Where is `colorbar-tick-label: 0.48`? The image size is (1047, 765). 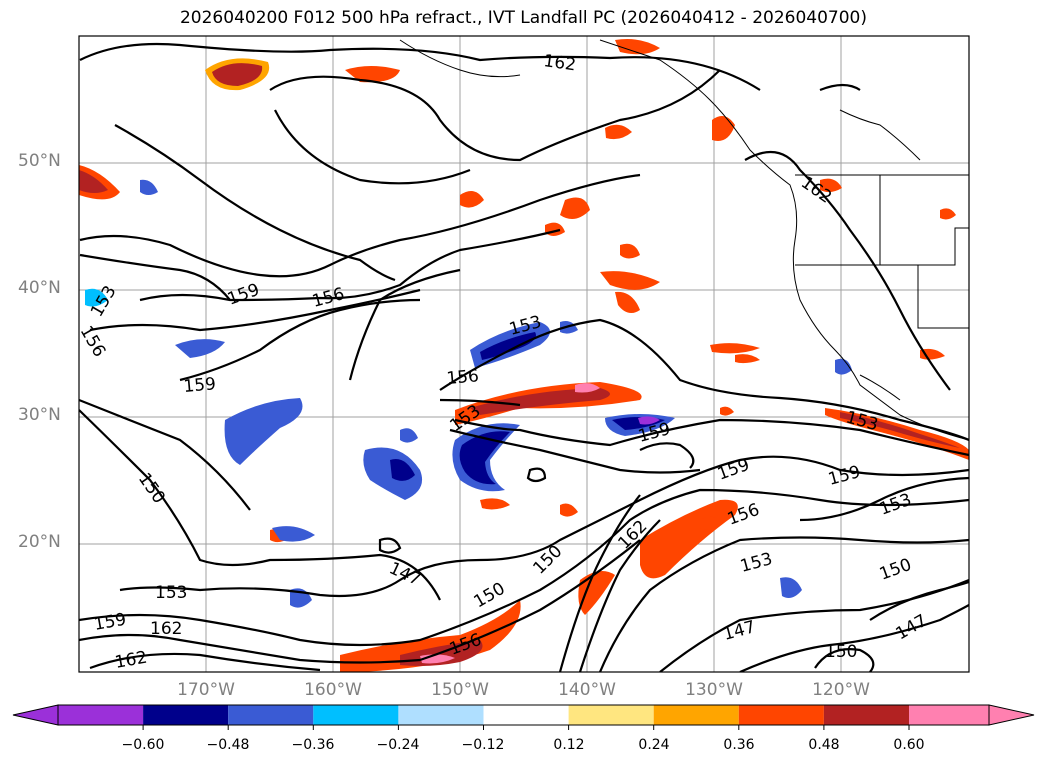
colorbar-tick-label: 0.48 is located at coordinates (824, 745).